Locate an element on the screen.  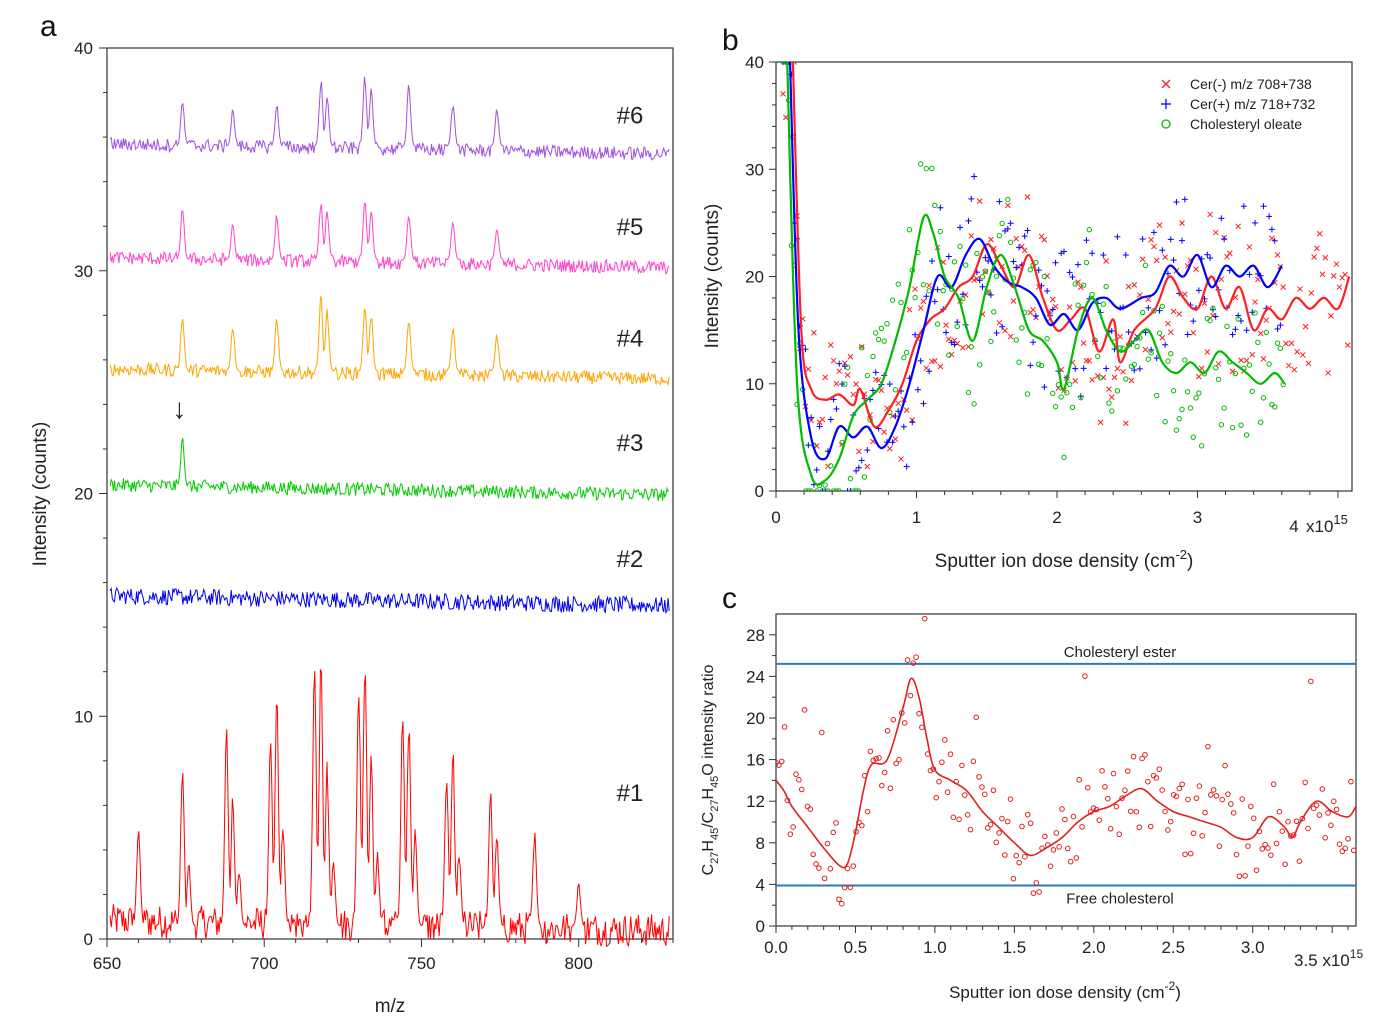
y-tick-label: 10 is located at coordinates (83, 716).